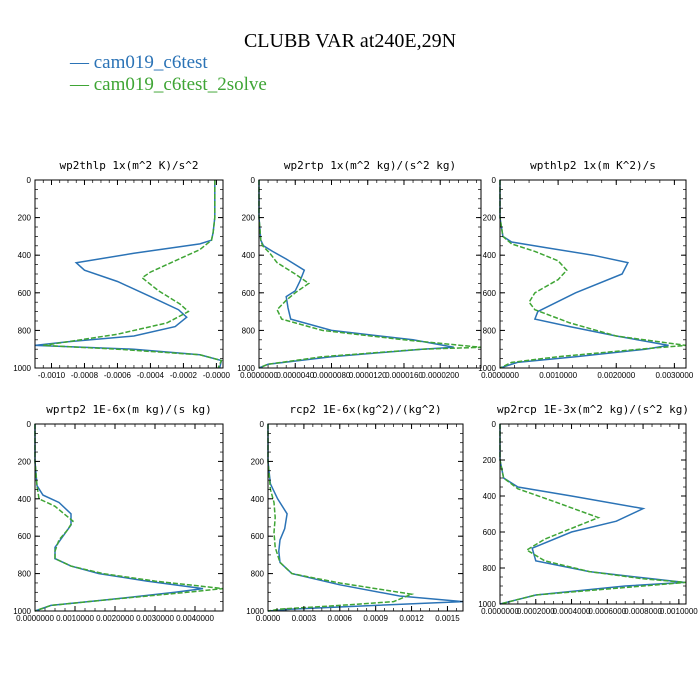 This screenshot has height=700, width=700. I want to click on legend-swatch-1: —, so click(82, 62).